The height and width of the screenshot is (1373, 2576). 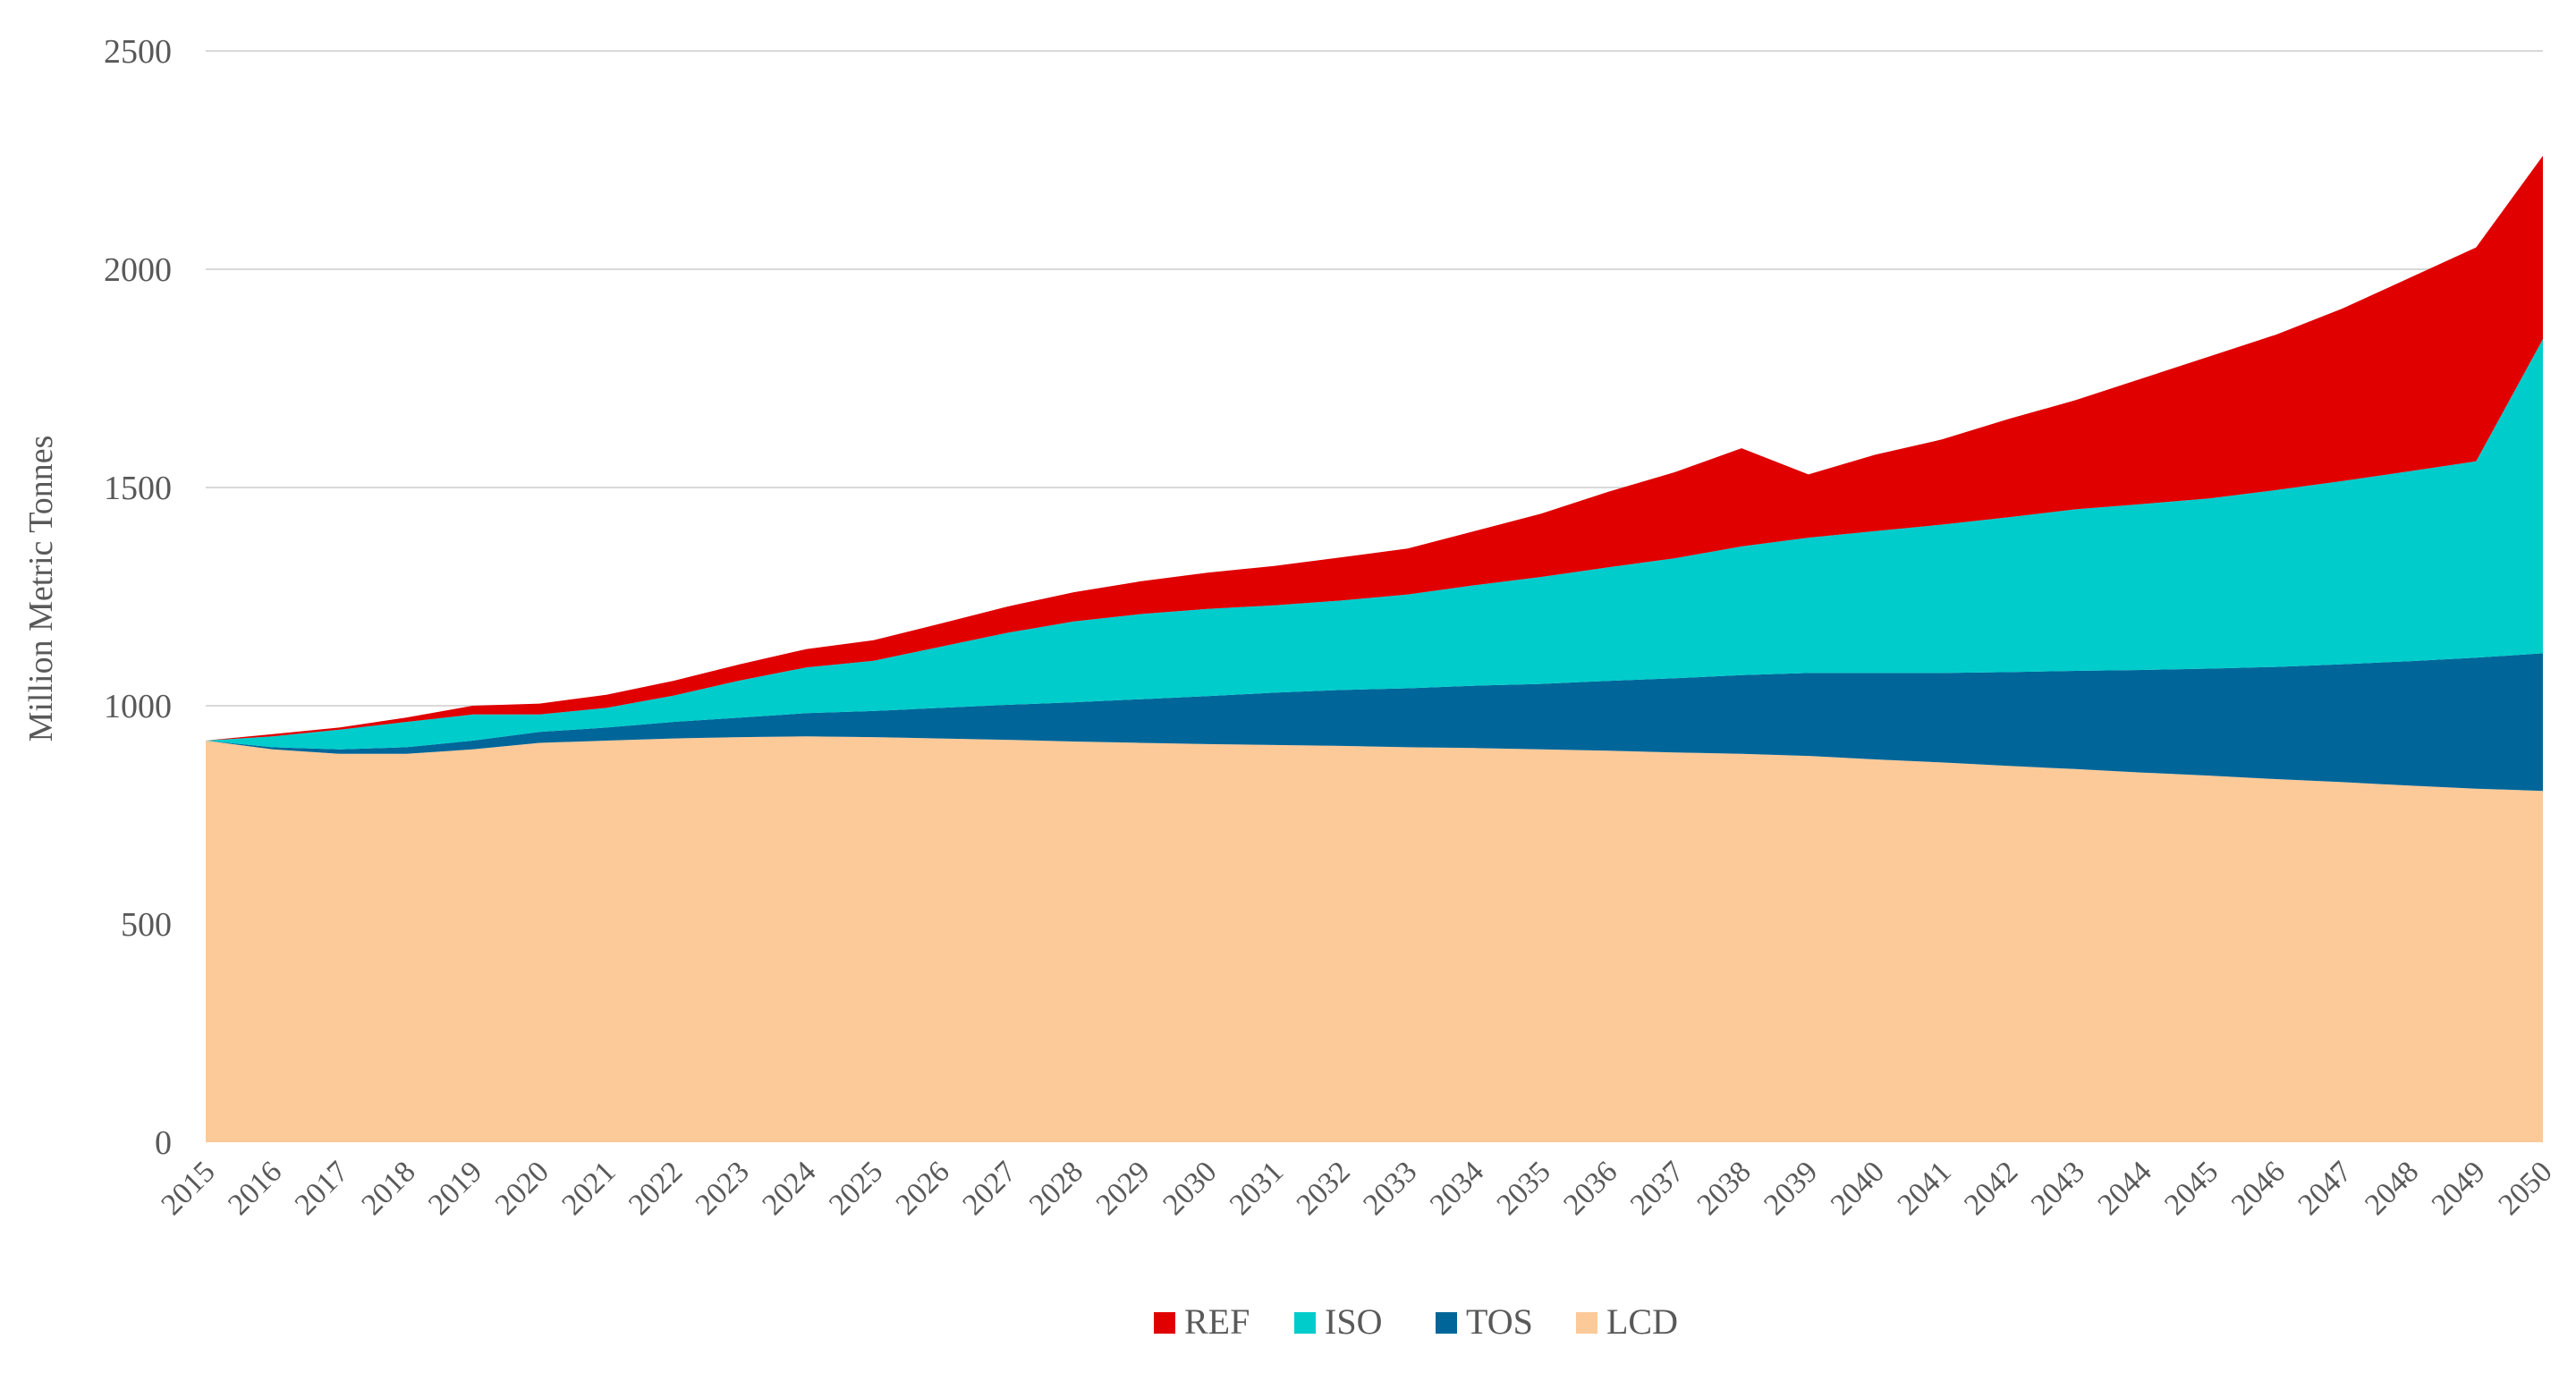 What do you see at coordinates (255, 1188) in the screenshot?
I see `x-tick-label: 2016` at bounding box center [255, 1188].